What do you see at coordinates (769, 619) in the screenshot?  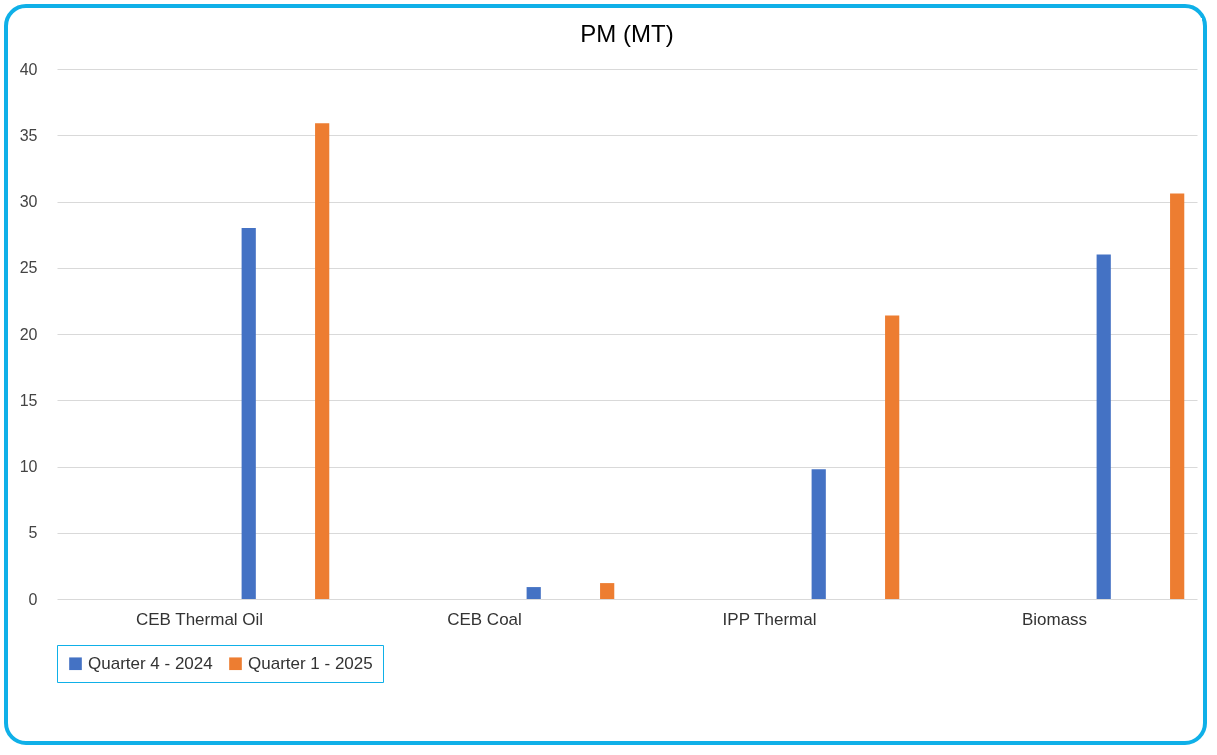 I see `x-tick-label: IPP Thermal` at bounding box center [769, 619].